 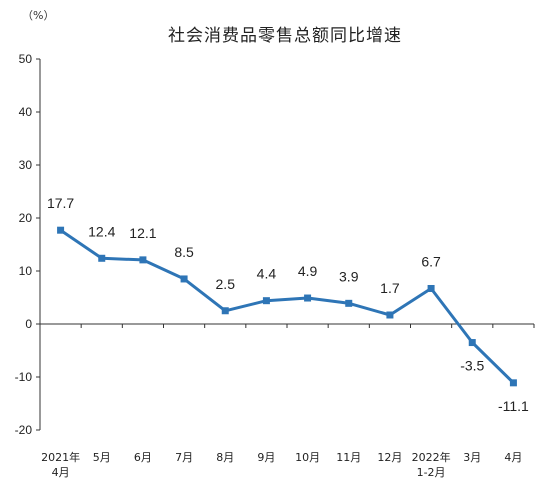 I want to click on data-label: 12.1, so click(x=142, y=233).